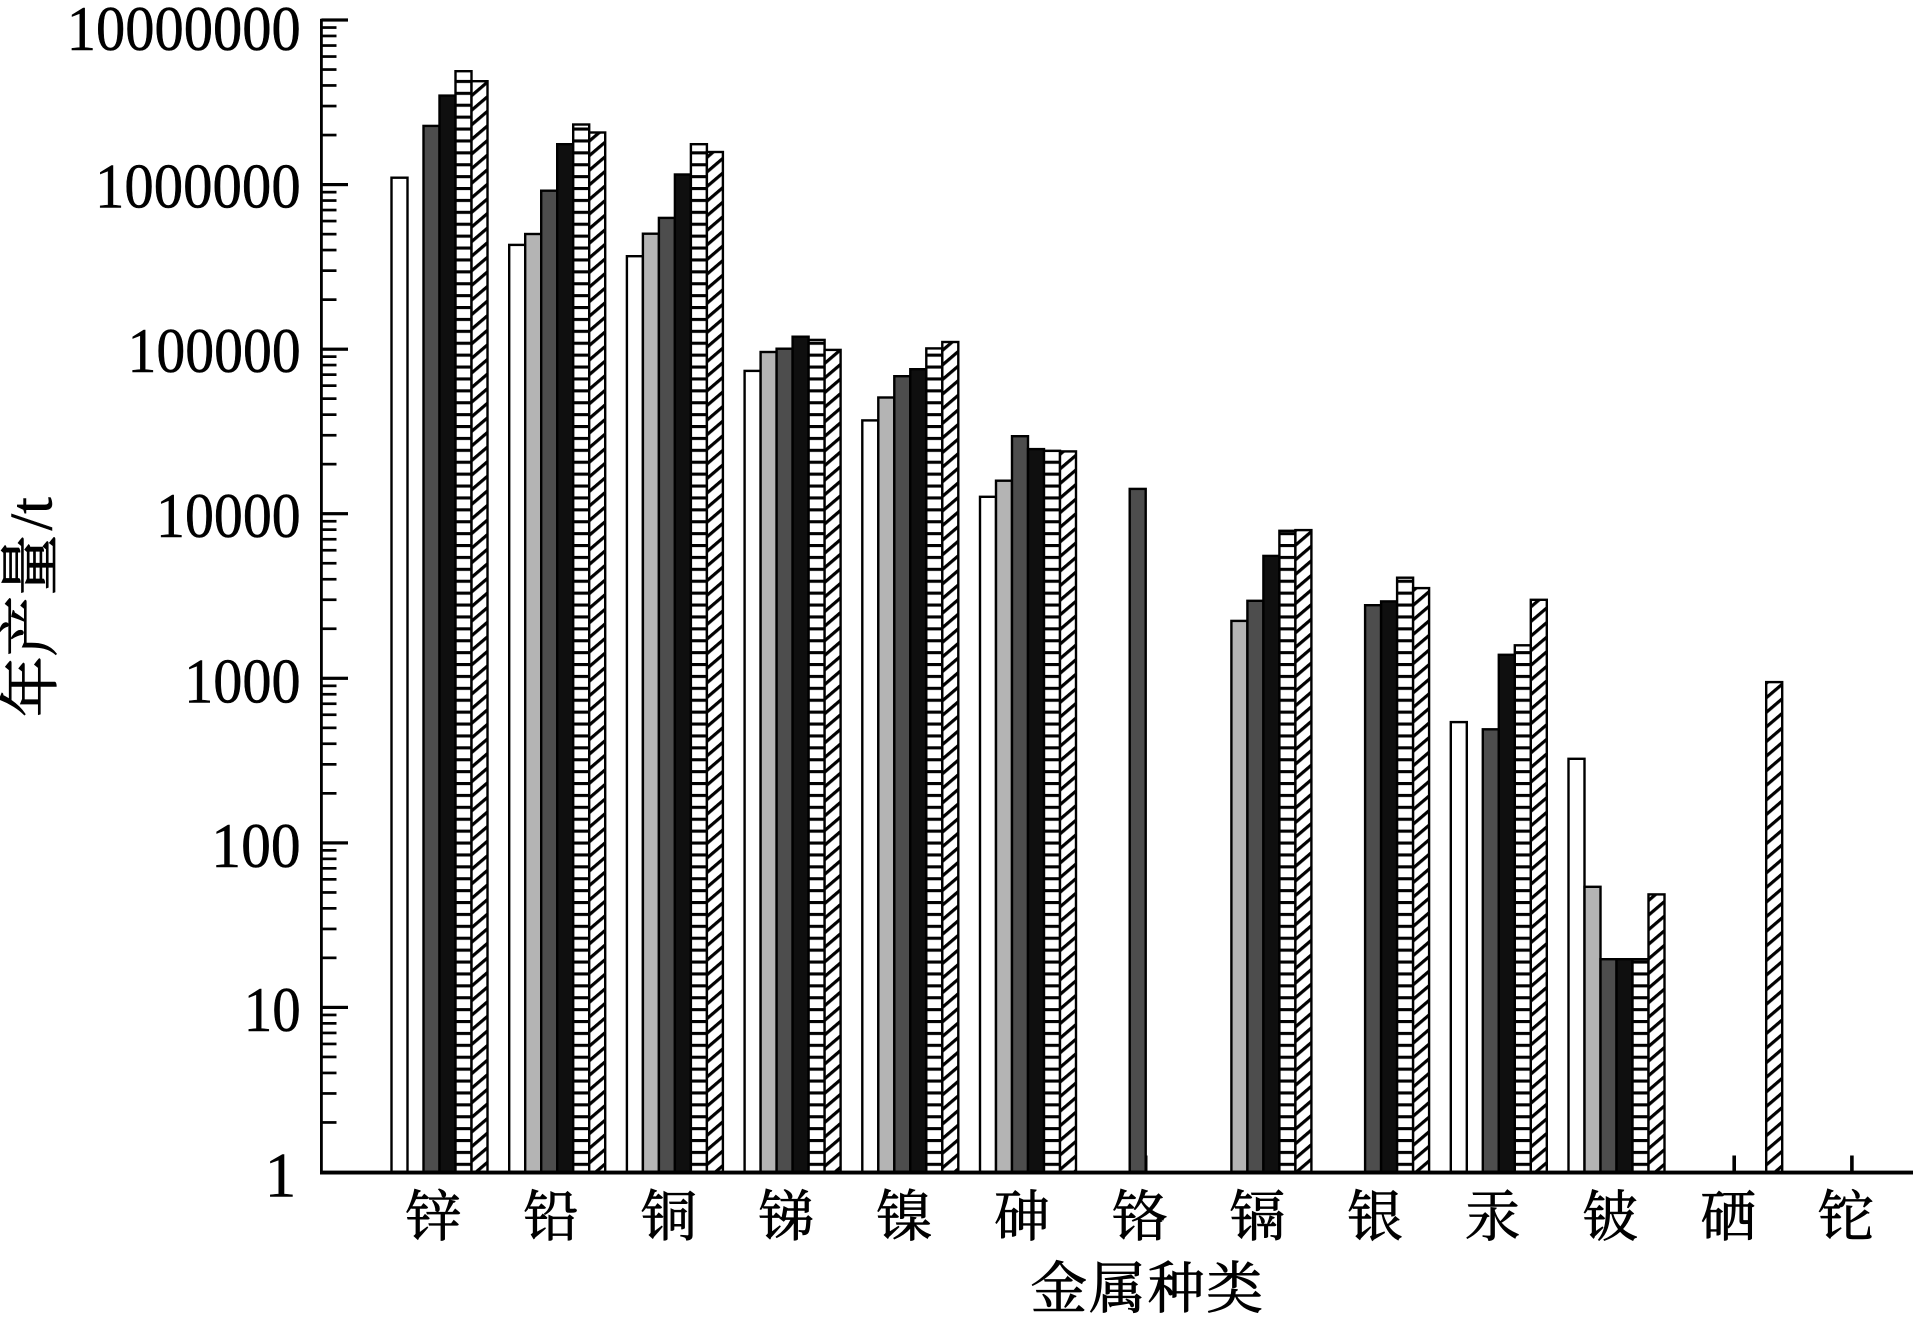 The height and width of the screenshot is (1325, 1913). Describe the element at coordinates (255, 846) in the screenshot. I see `svg-text: 100` at that location.